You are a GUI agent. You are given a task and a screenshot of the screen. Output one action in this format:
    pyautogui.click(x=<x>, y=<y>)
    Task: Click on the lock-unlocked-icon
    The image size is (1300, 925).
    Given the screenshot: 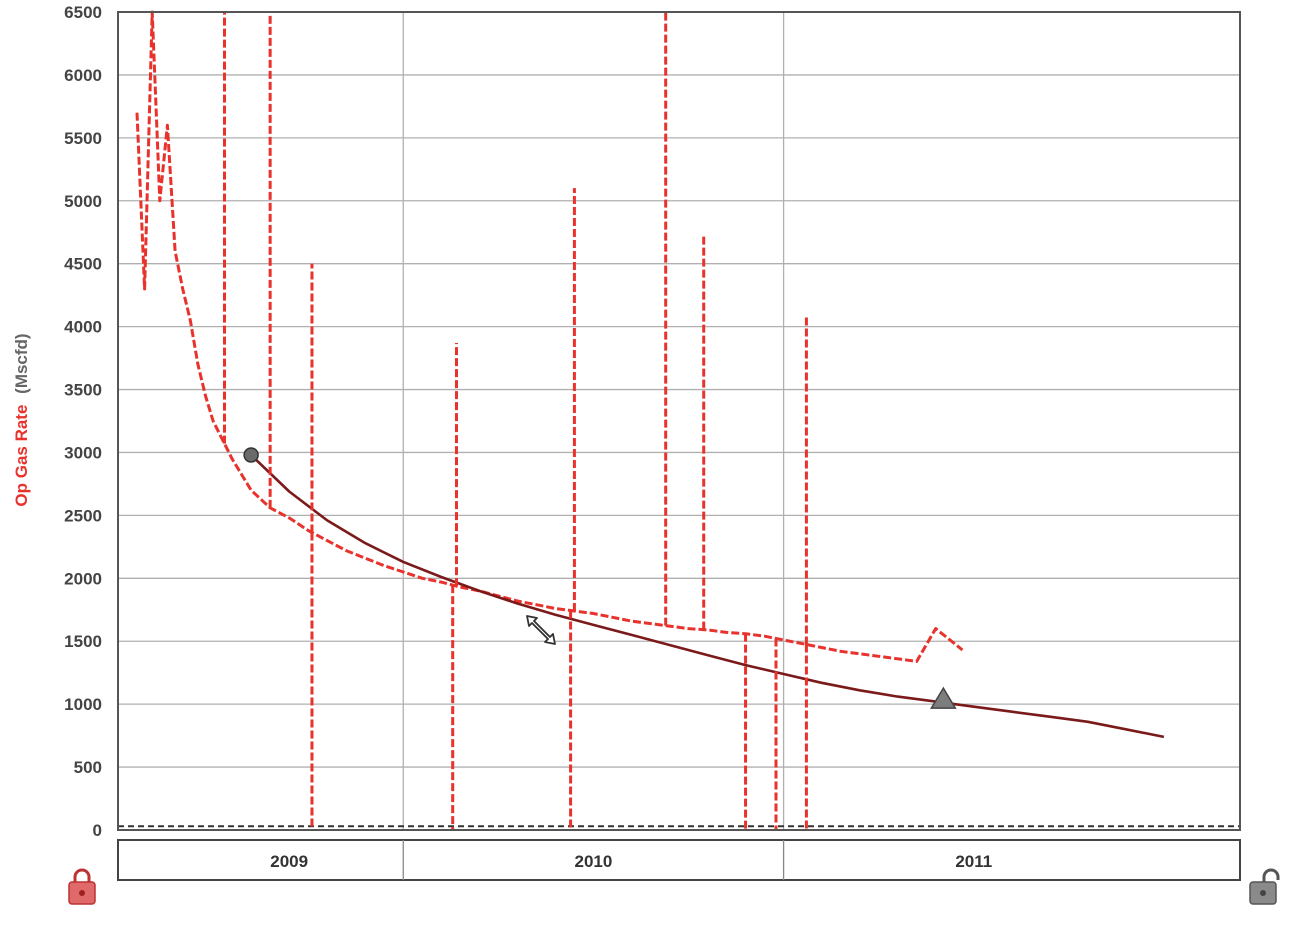 What is the action you would take?
    pyautogui.click(x=1264, y=886)
    